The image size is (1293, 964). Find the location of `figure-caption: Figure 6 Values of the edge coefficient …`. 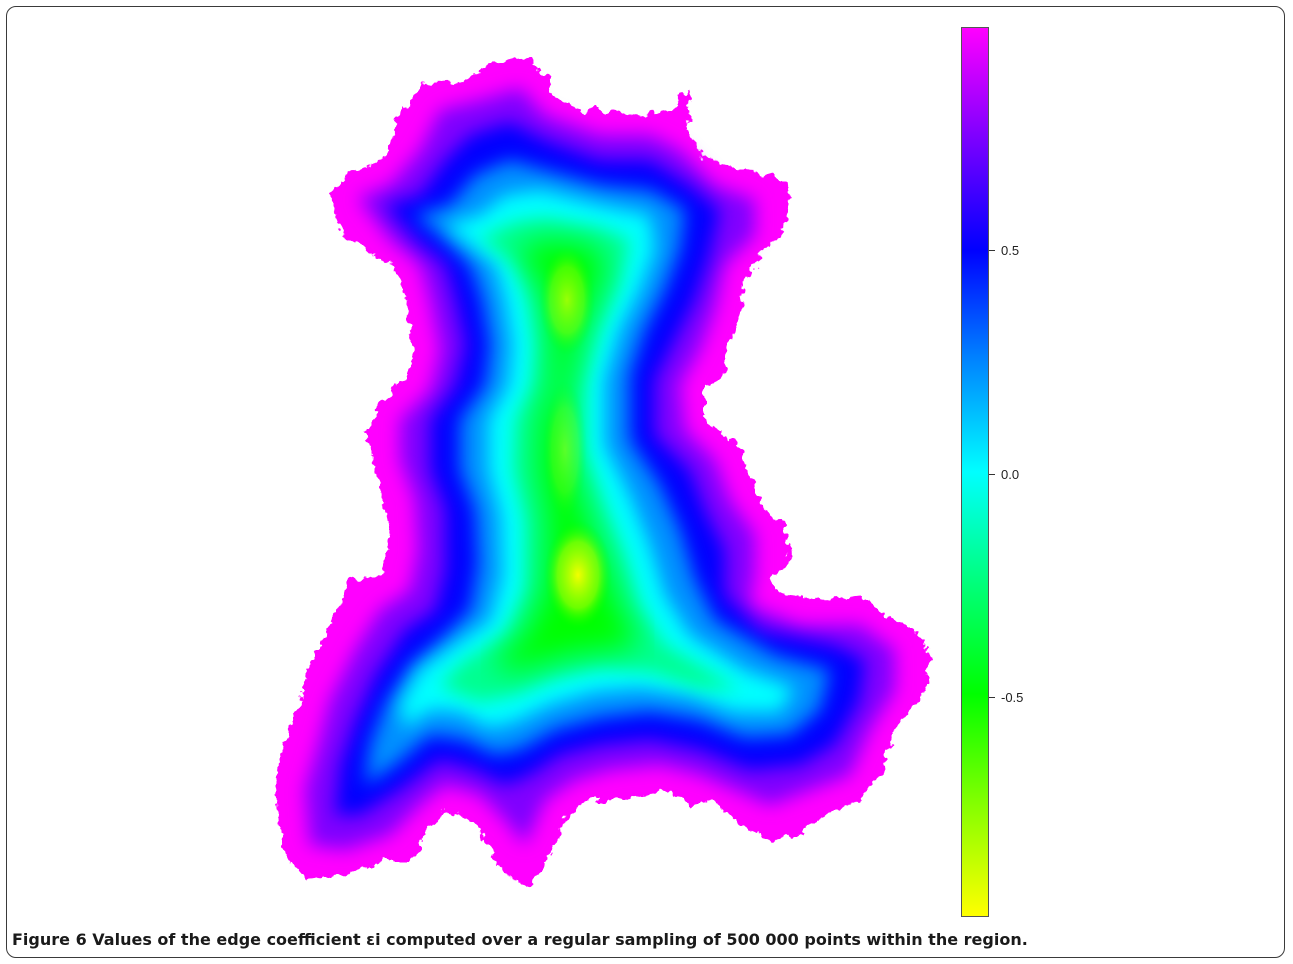

figure-caption: Figure 6 Values of the edge coefficient … is located at coordinates (520, 939).